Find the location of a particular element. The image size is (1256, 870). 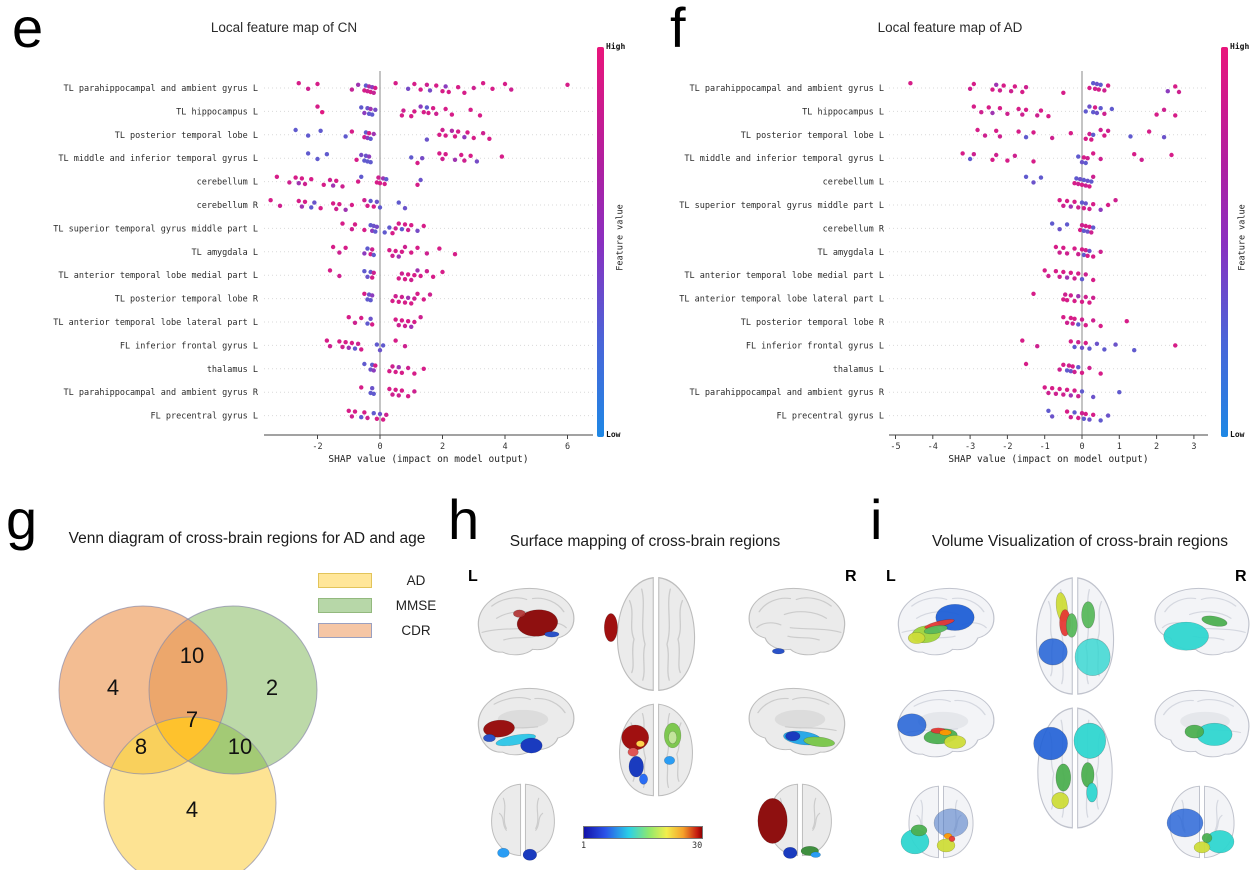

legend-label-ad: AD is located at coordinates (416, 580).